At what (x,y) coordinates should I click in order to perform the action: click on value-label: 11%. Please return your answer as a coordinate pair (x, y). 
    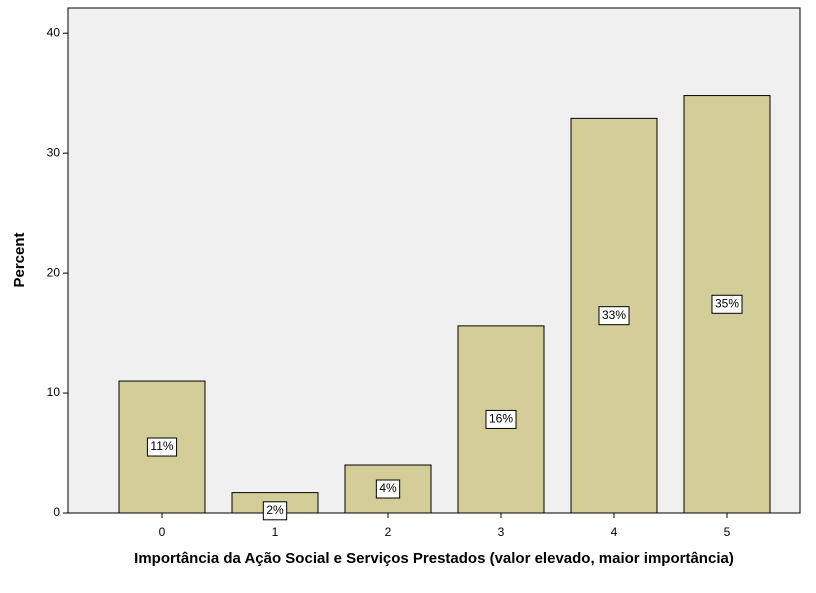
    Looking at the image, I should click on (161, 446).